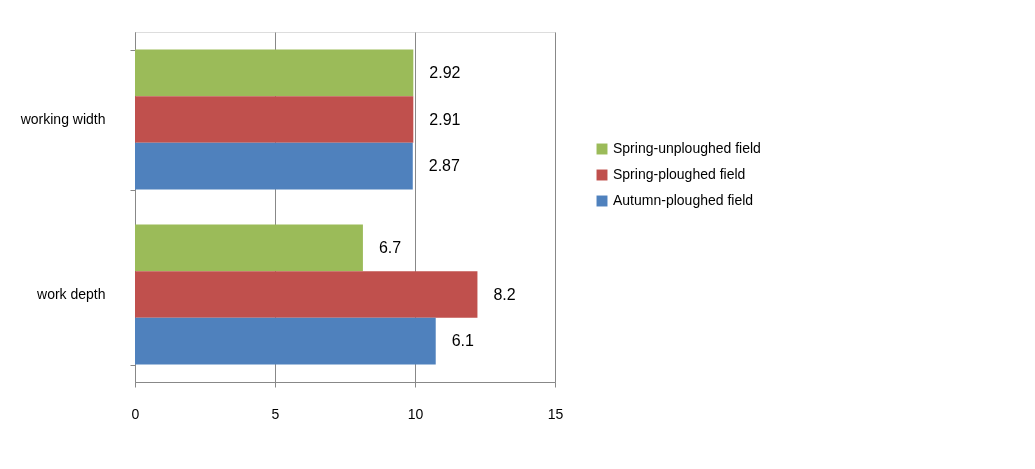 Image resolution: width=1035 pixels, height=469 pixels. I want to click on legend-label: Spring-unploughed field, so click(687, 148).